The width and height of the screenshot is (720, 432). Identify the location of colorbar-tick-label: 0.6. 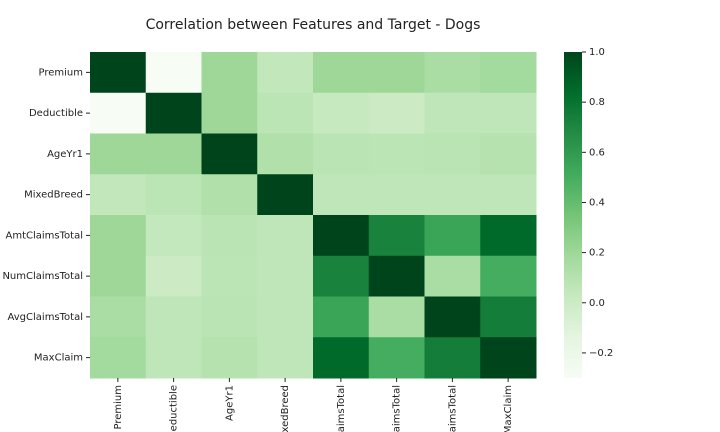
(597, 152).